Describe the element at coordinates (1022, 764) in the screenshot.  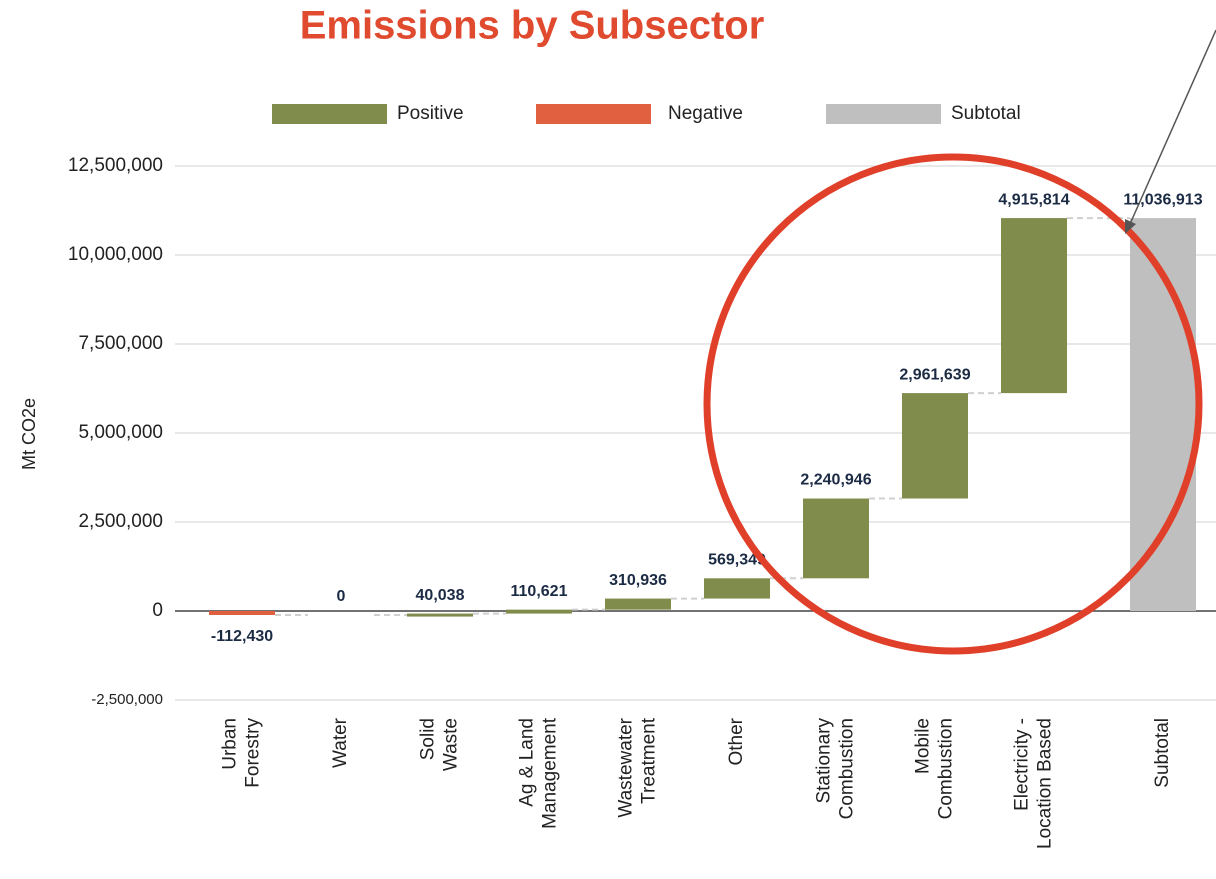
I see `x-tick-label: Electricity -` at that location.